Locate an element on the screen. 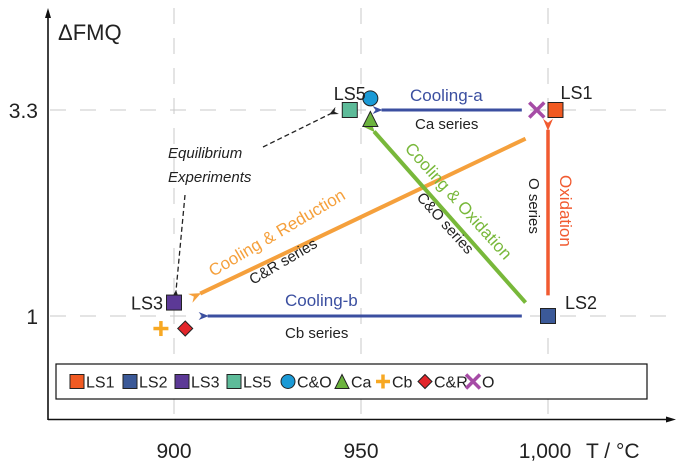 The width and height of the screenshot is (684, 467). legend-label: O is located at coordinates (488, 383).